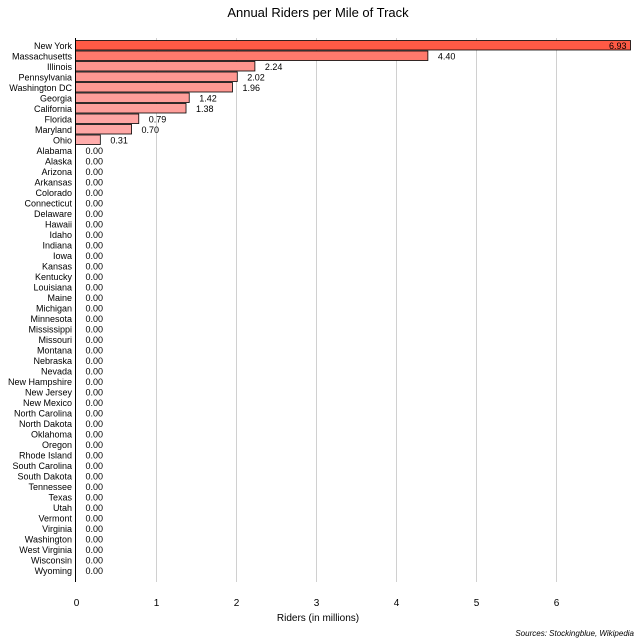 This screenshot has height=640, width=640. Describe the element at coordinates (42, 466) in the screenshot. I see `category-label: South Carolina` at that location.